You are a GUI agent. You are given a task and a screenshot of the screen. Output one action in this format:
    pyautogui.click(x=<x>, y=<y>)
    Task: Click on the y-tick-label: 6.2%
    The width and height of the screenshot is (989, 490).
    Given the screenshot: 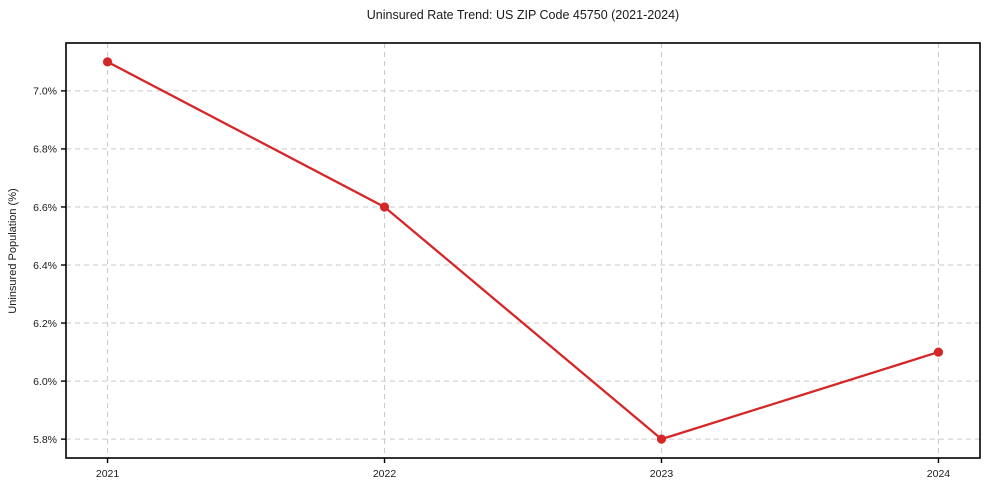 What is the action you would take?
    pyautogui.click(x=45, y=324)
    